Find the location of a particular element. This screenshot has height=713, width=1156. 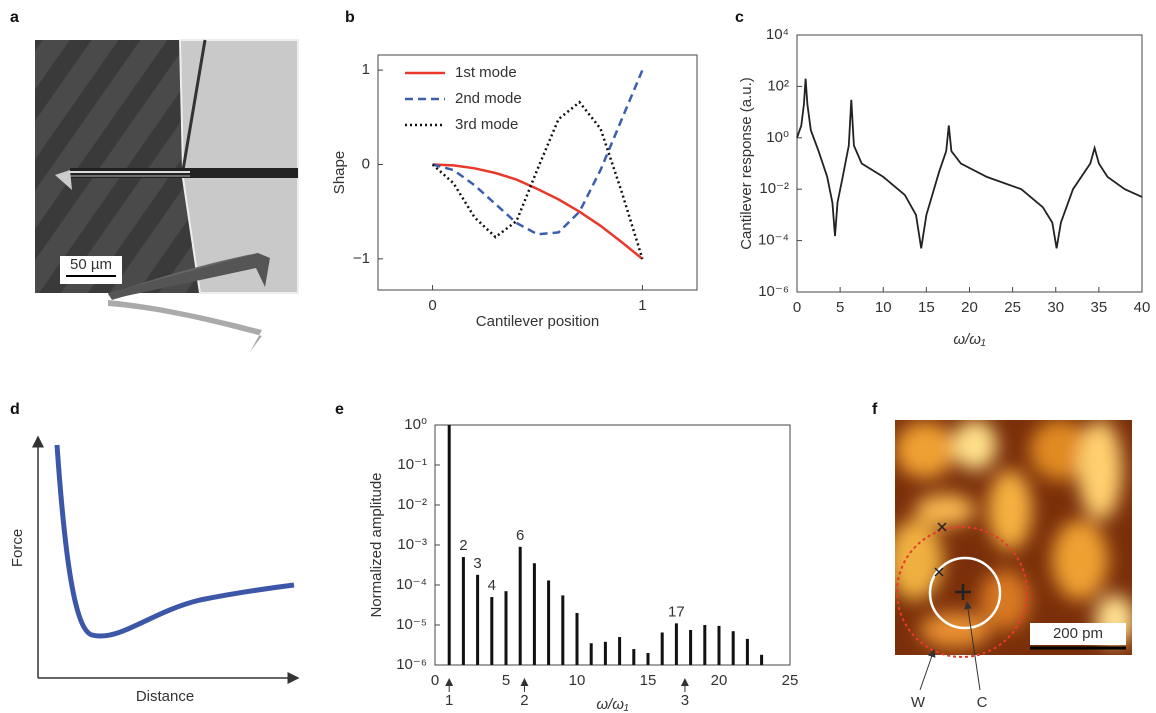

y-axis-label: Normalized amplitude is located at coordinates (376, 544).